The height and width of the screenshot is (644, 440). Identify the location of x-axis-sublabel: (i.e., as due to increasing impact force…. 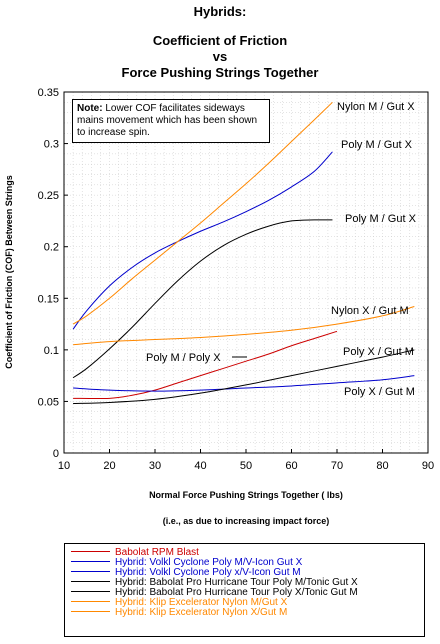
(246, 521).